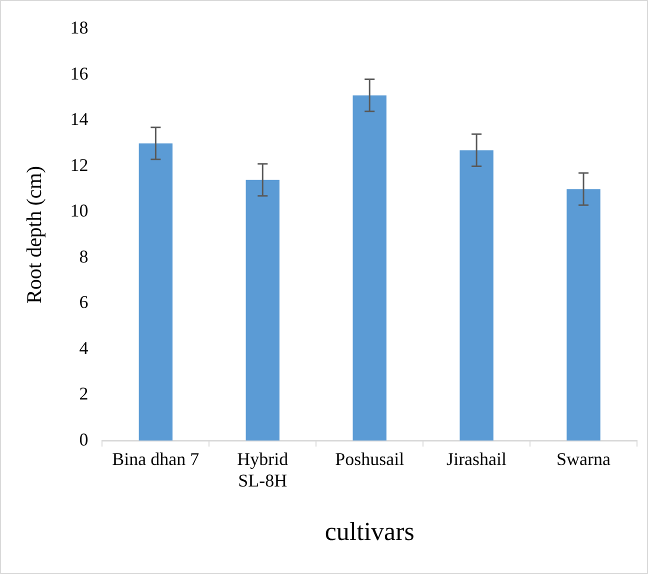 This screenshot has width=648, height=574. Describe the element at coordinates (83, 348) in the screenshot. I see `y-tick-label: 4` at that location.